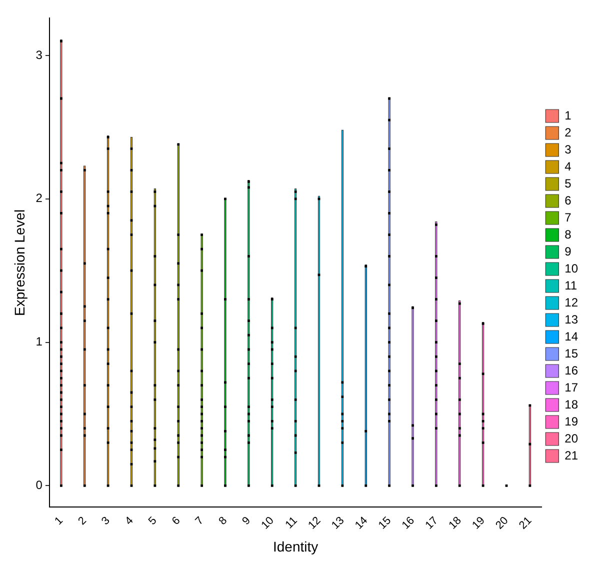 The width and height of the screenshot is (600, 568). I want to click on legend-label: 2, so click(568, 132).